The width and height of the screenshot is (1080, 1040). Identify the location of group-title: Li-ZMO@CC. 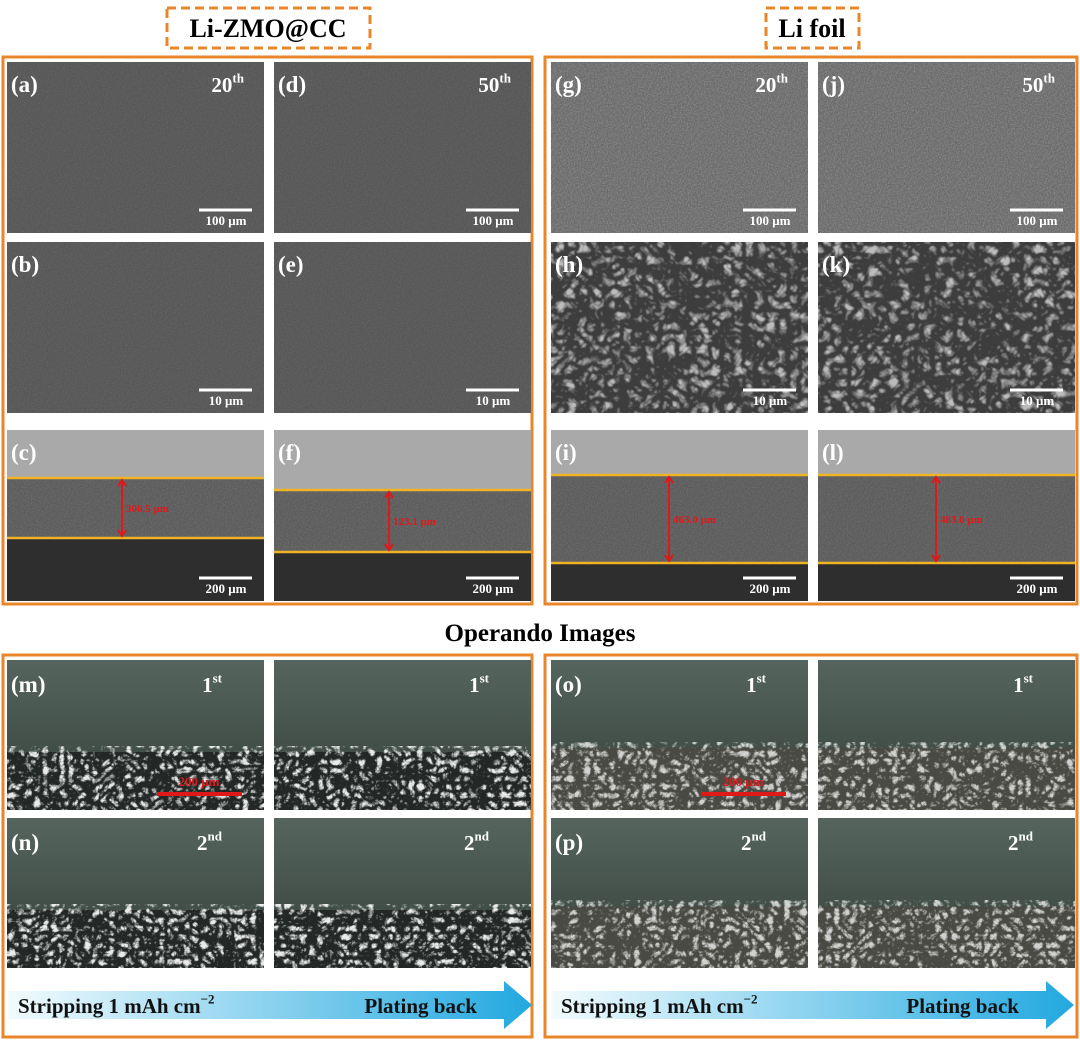
(267, 28).